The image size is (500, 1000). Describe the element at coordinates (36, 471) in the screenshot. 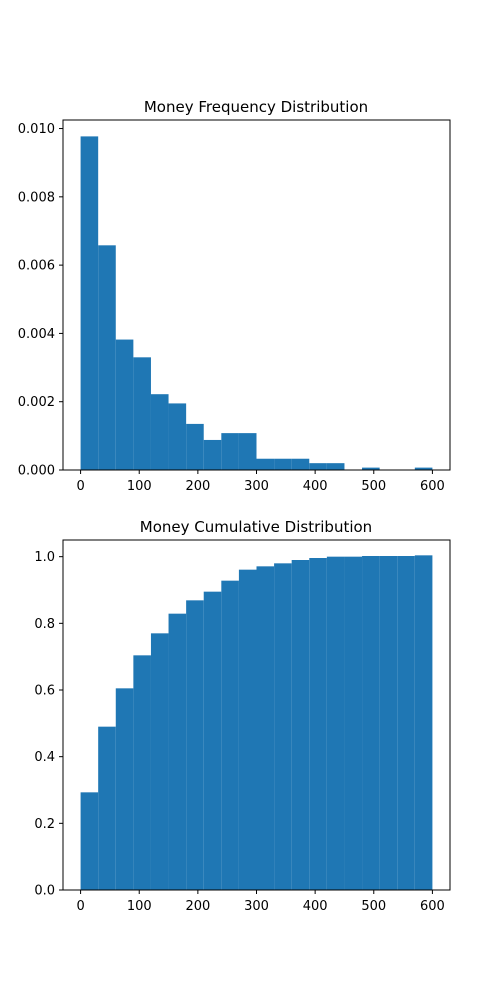

I see `y-tick-label: 0.000` at that location.